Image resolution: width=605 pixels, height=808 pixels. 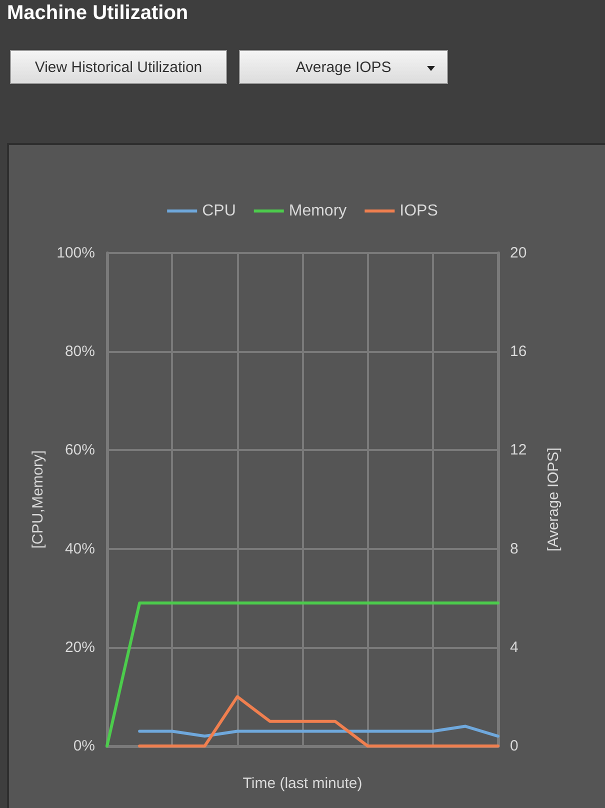 What do you see at coordinates (344, 67) in the screenshot?
I see `text: Average IOPS` at bounding box center [344, 67].